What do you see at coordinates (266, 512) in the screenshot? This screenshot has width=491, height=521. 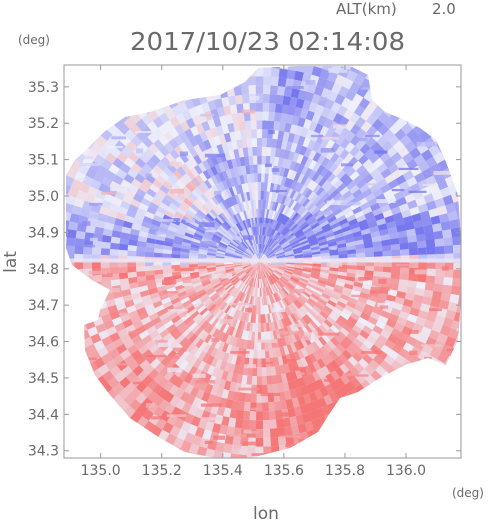 I see `x-axis-title: lon` at bounding box center [266, 512].